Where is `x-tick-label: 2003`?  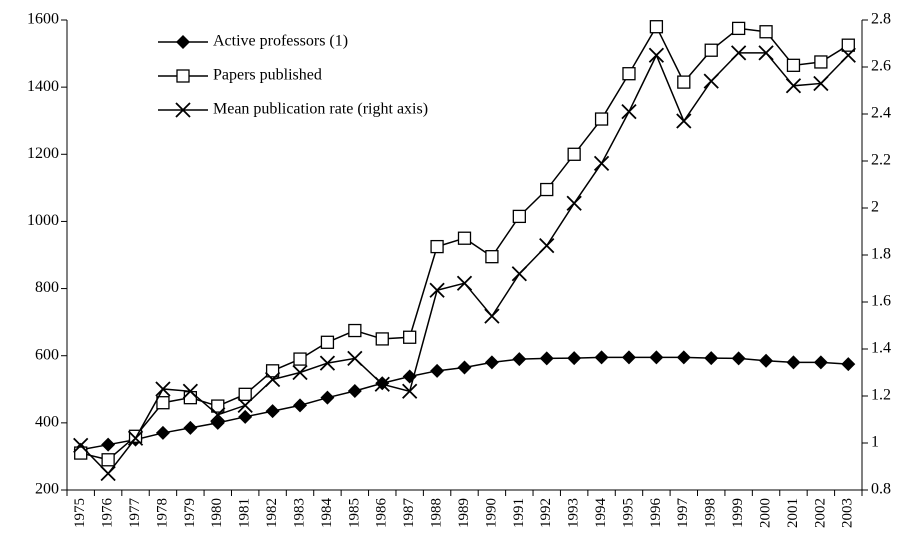 x-tick-label: 2003 is located at coordinates (848, 513).